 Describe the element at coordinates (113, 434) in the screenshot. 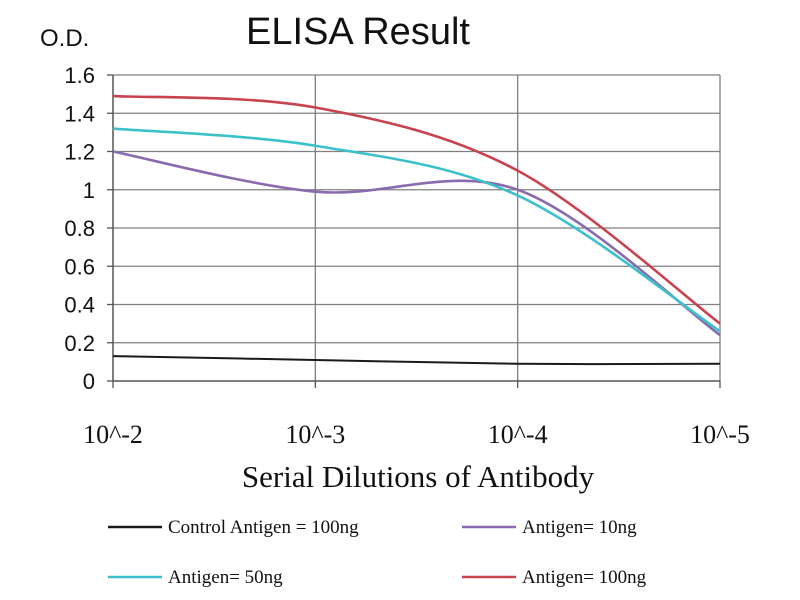

I see `x-tick-label: 10^-2` at that location.